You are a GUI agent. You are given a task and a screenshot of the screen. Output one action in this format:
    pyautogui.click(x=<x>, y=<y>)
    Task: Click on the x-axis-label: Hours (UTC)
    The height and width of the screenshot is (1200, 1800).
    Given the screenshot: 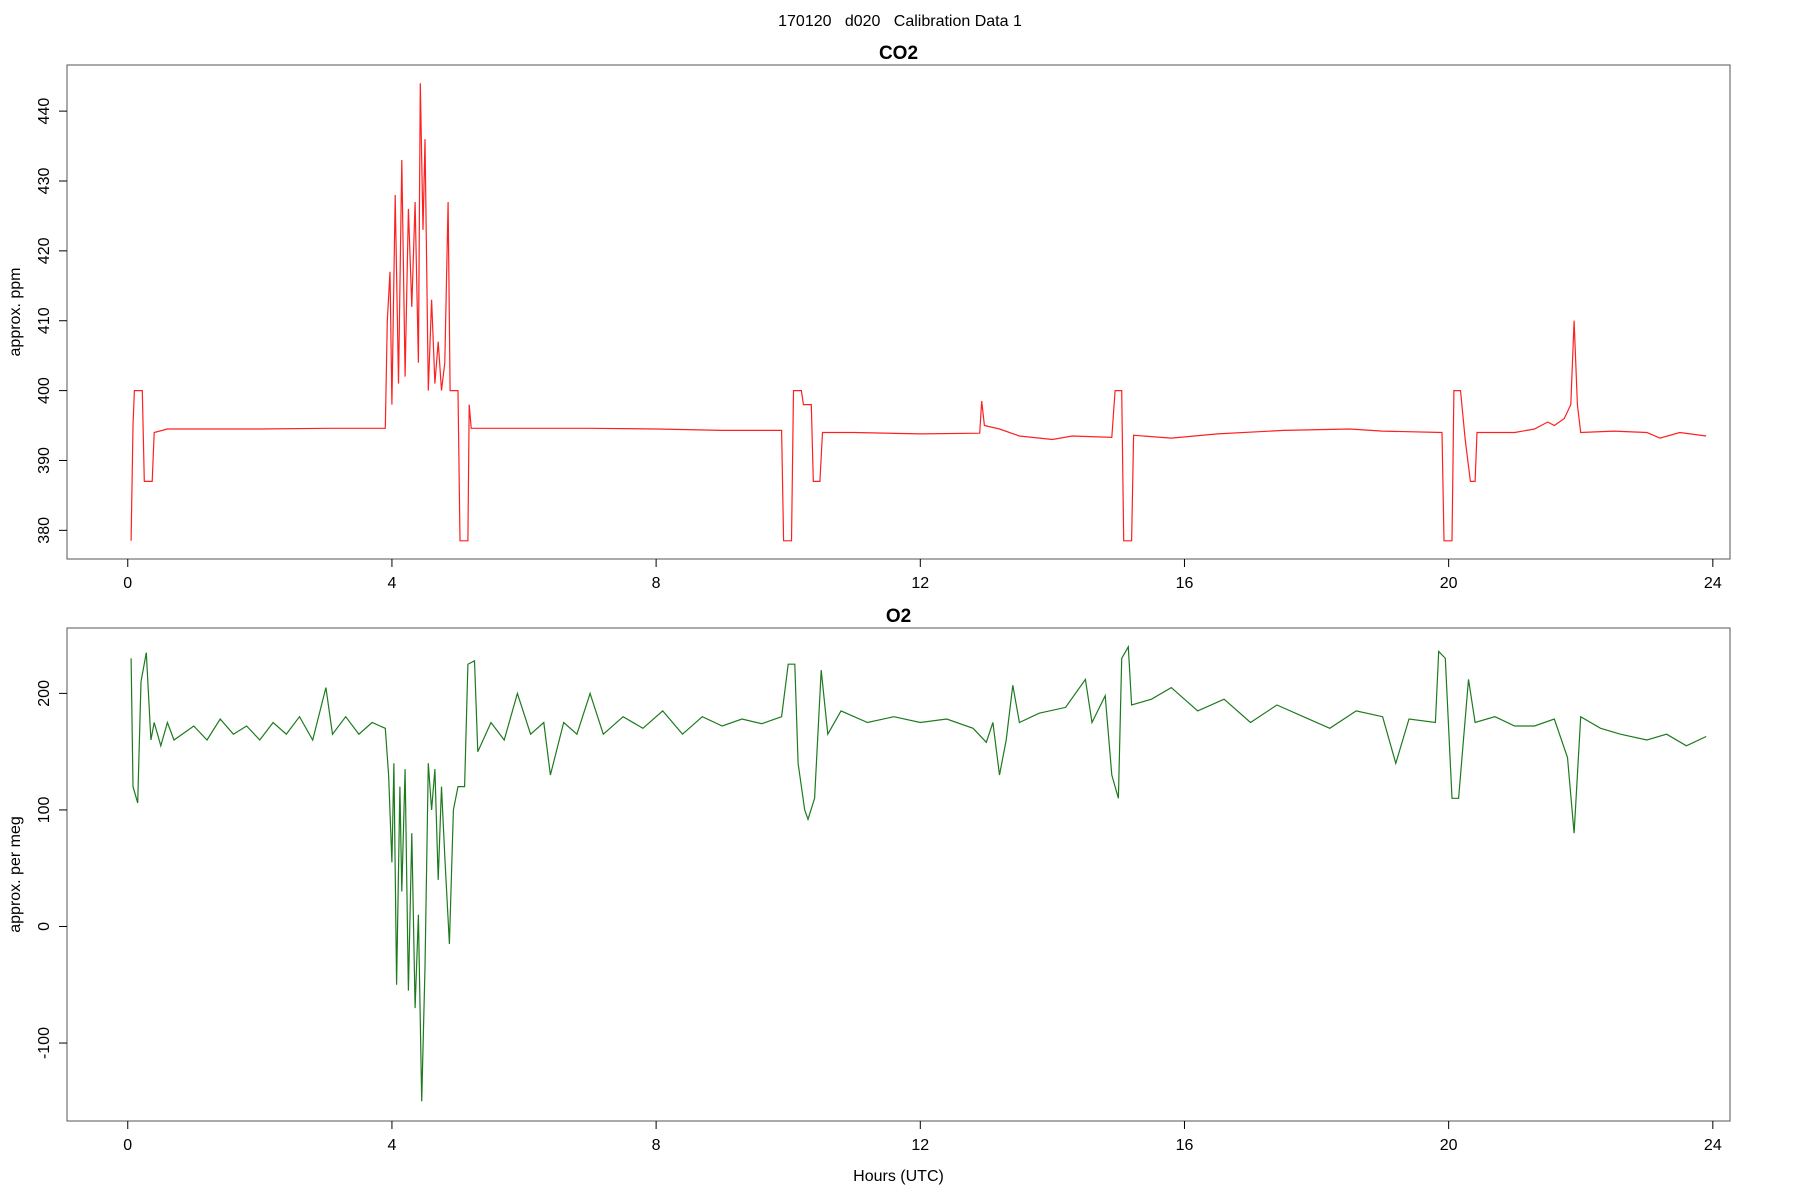 What is the action you would take?
    pyautogui.click(x=898, y=1176)
    